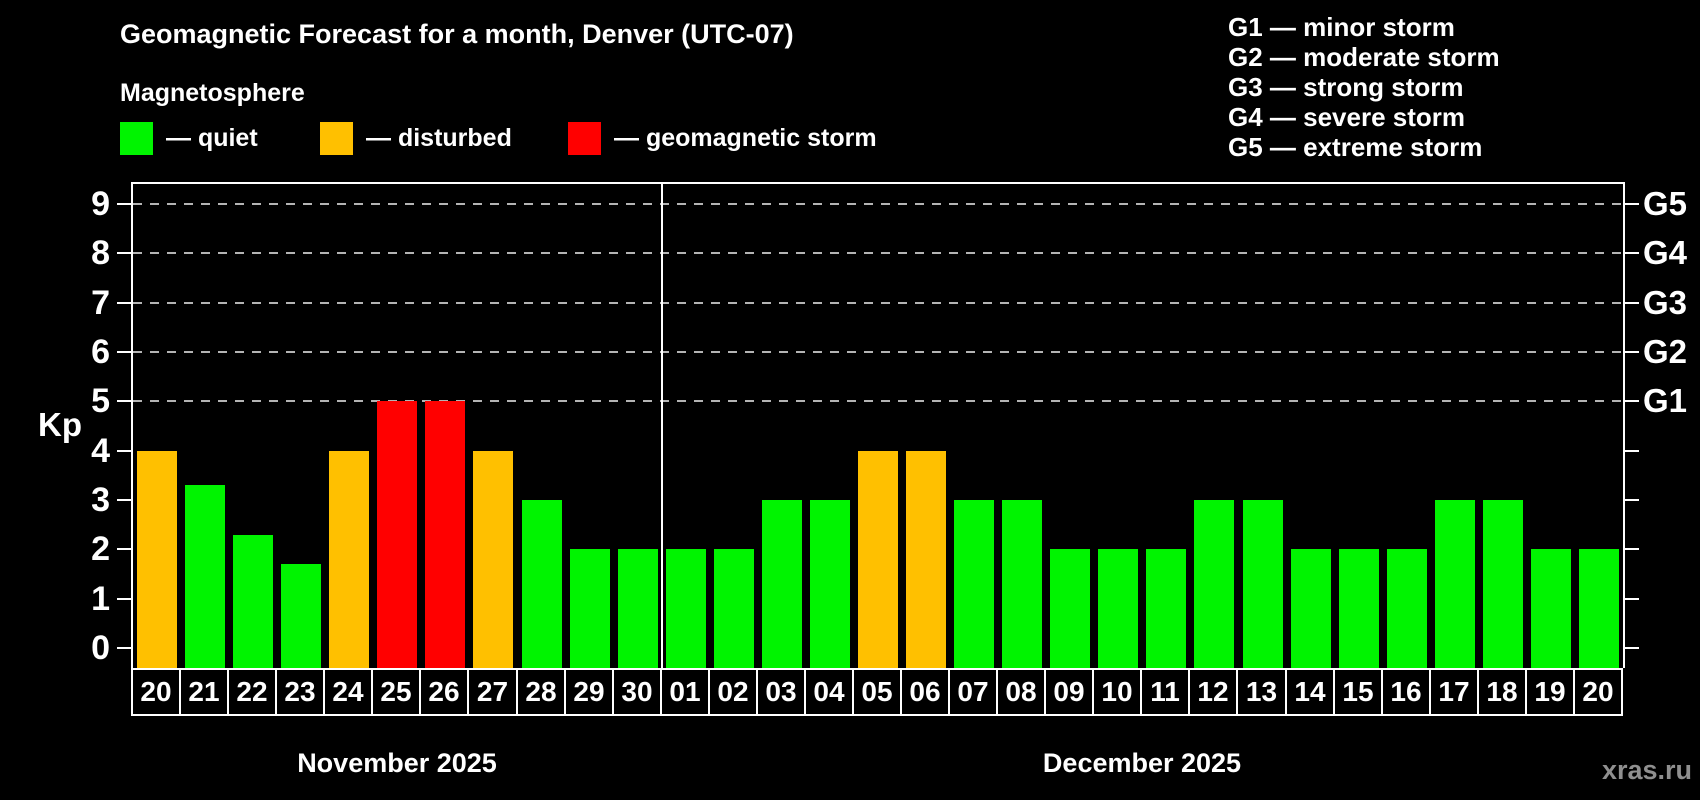  What do you see at coordinates (336, 138) in the screenshot?
I see `disturbed-swatch-icon` at bounding box center [336, 138].